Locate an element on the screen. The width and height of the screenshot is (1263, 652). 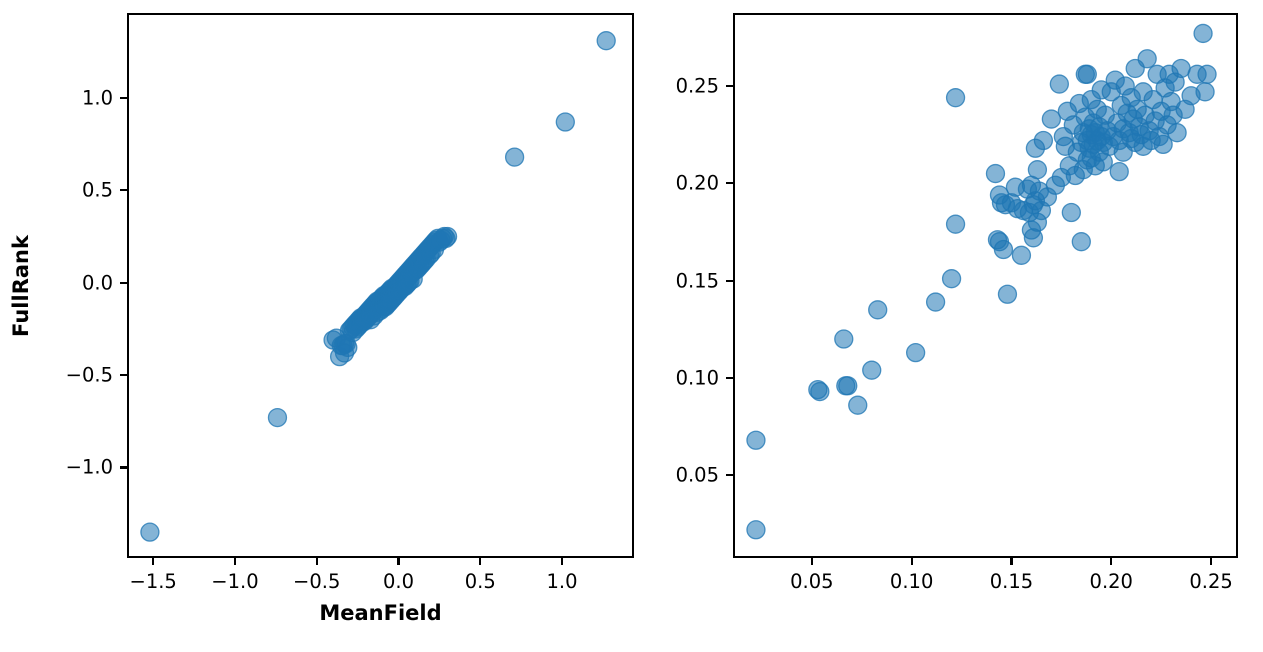
x-tick-label: −1.0 is located at coordinates (235, 581).